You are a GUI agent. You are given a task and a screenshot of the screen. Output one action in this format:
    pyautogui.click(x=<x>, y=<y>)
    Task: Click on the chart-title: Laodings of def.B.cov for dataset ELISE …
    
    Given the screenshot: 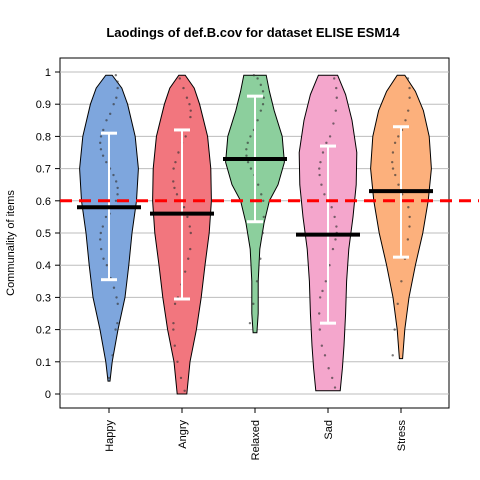 What is the action you would take?
    pyautogui.click(x=253, y=32)
    